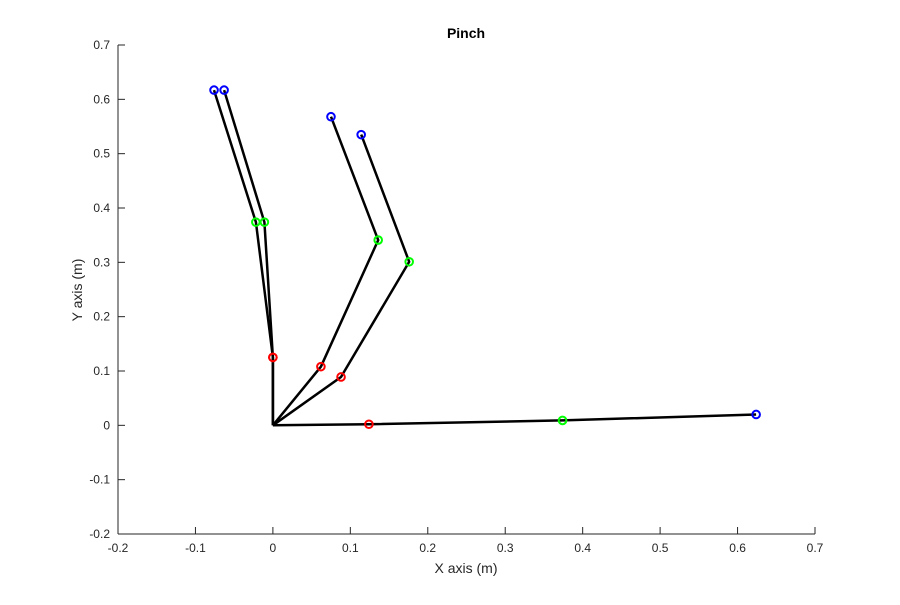 Image resolution: width=900 pixels, height=605 pixels. Describe the element at coordinates (815, 548) in the screenshot. I see `x-tick-label: 0.7` at that location.